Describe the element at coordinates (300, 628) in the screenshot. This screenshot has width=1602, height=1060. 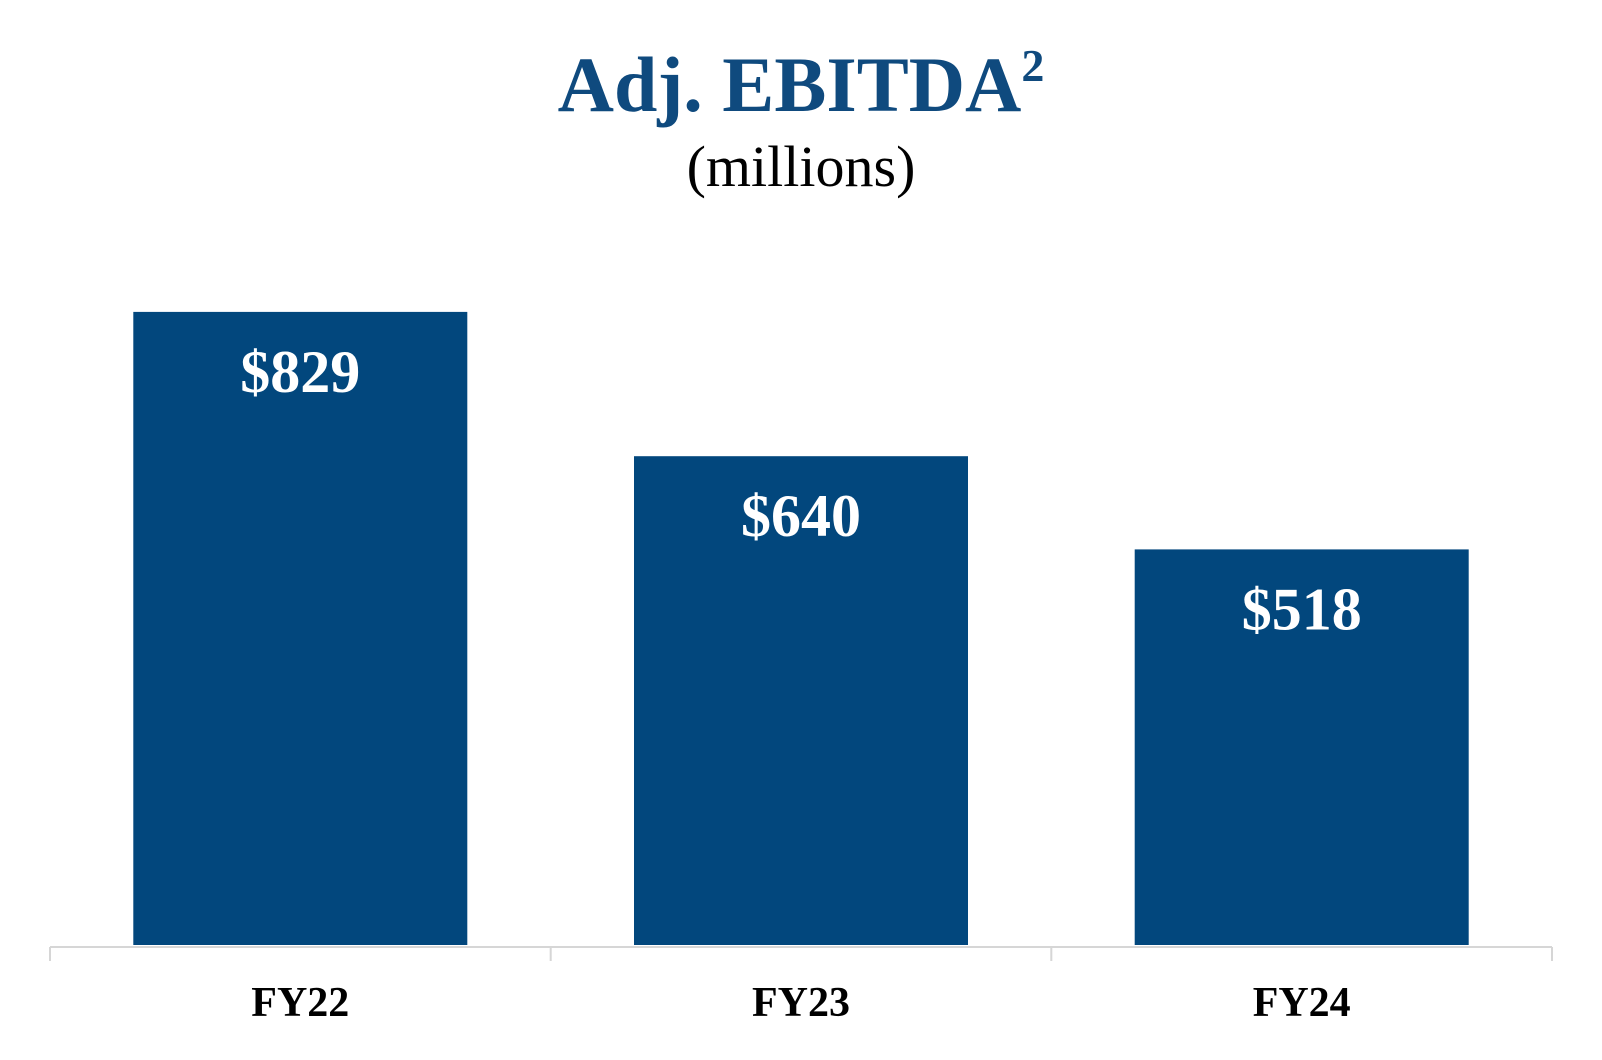
I see `bar-fy22` at that location.